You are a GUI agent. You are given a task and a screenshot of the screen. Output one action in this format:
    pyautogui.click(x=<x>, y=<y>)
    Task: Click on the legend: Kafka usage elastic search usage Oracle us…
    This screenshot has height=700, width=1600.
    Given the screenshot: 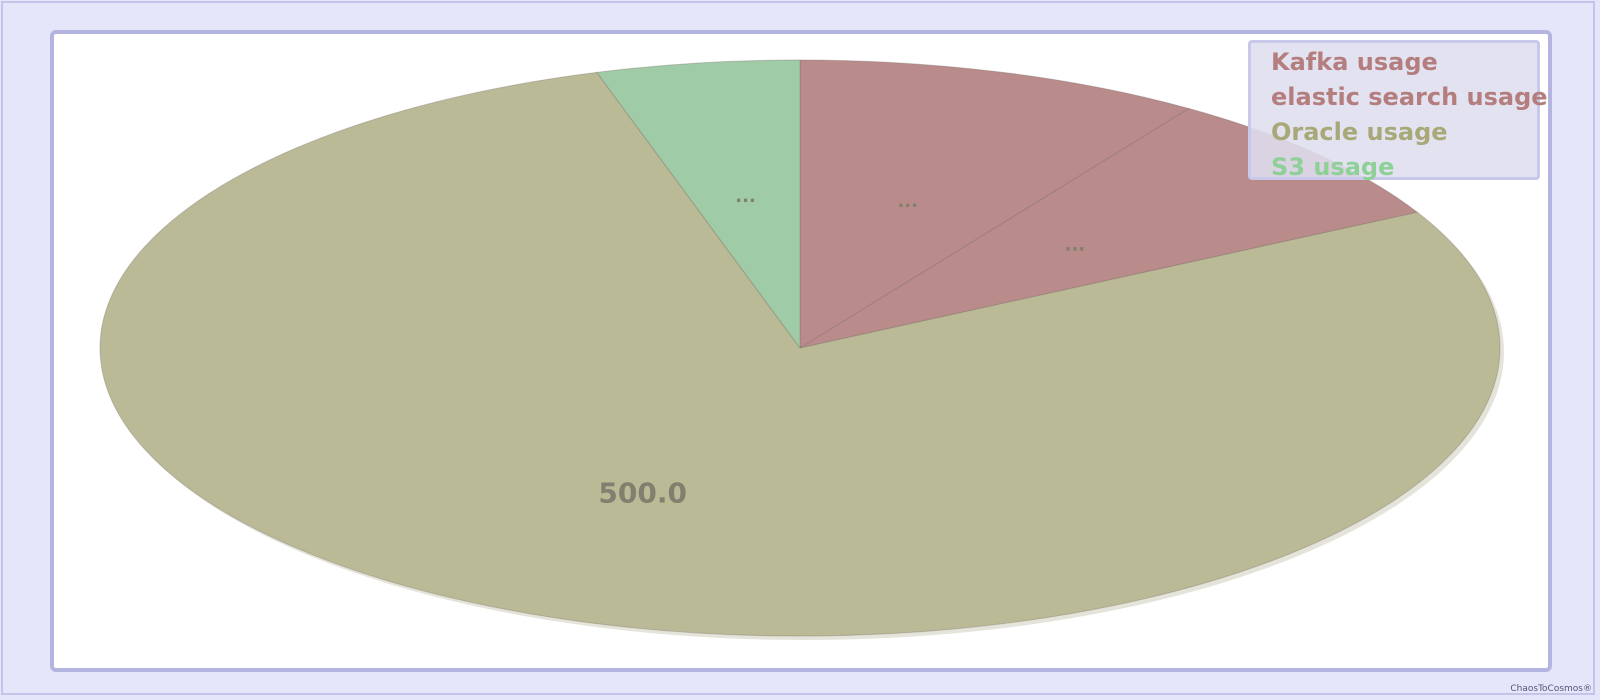 What is the action you would take?
    pyautogui.click(x=1398, y=110)
    